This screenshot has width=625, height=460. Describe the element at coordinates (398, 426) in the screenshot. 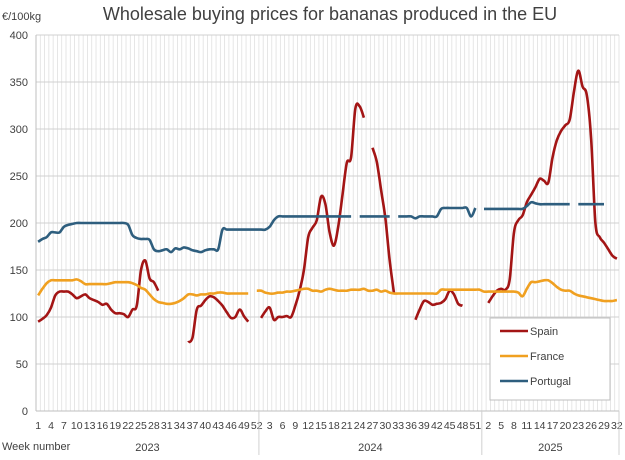

I see `x-tick-label: 33` at that location.